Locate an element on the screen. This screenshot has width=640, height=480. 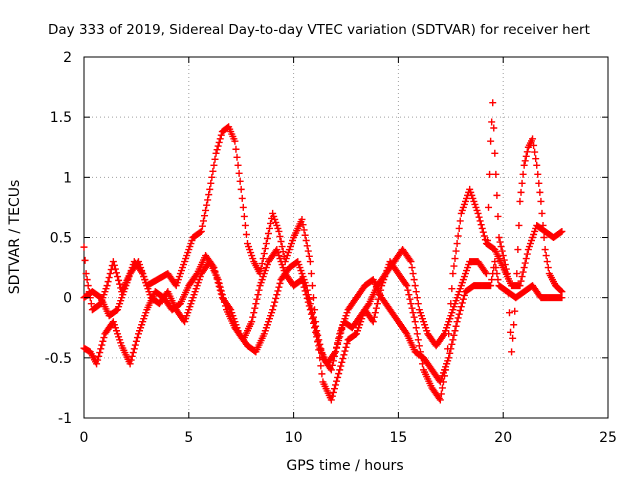
y-axis-label: SDTVAR / TECUs is located at coordinates (15, 237).